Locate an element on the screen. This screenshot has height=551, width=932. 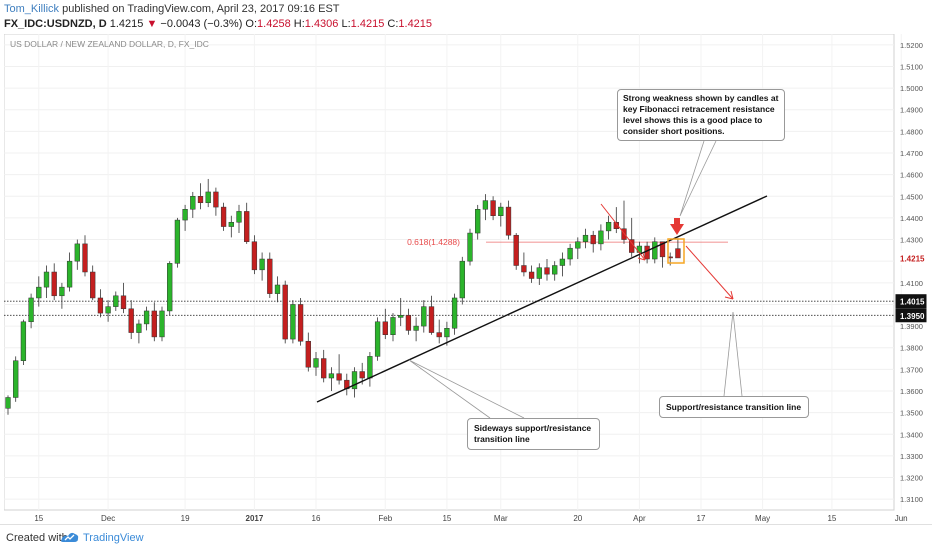
x-tick-label: Jun is located at coordinates (901, 518).